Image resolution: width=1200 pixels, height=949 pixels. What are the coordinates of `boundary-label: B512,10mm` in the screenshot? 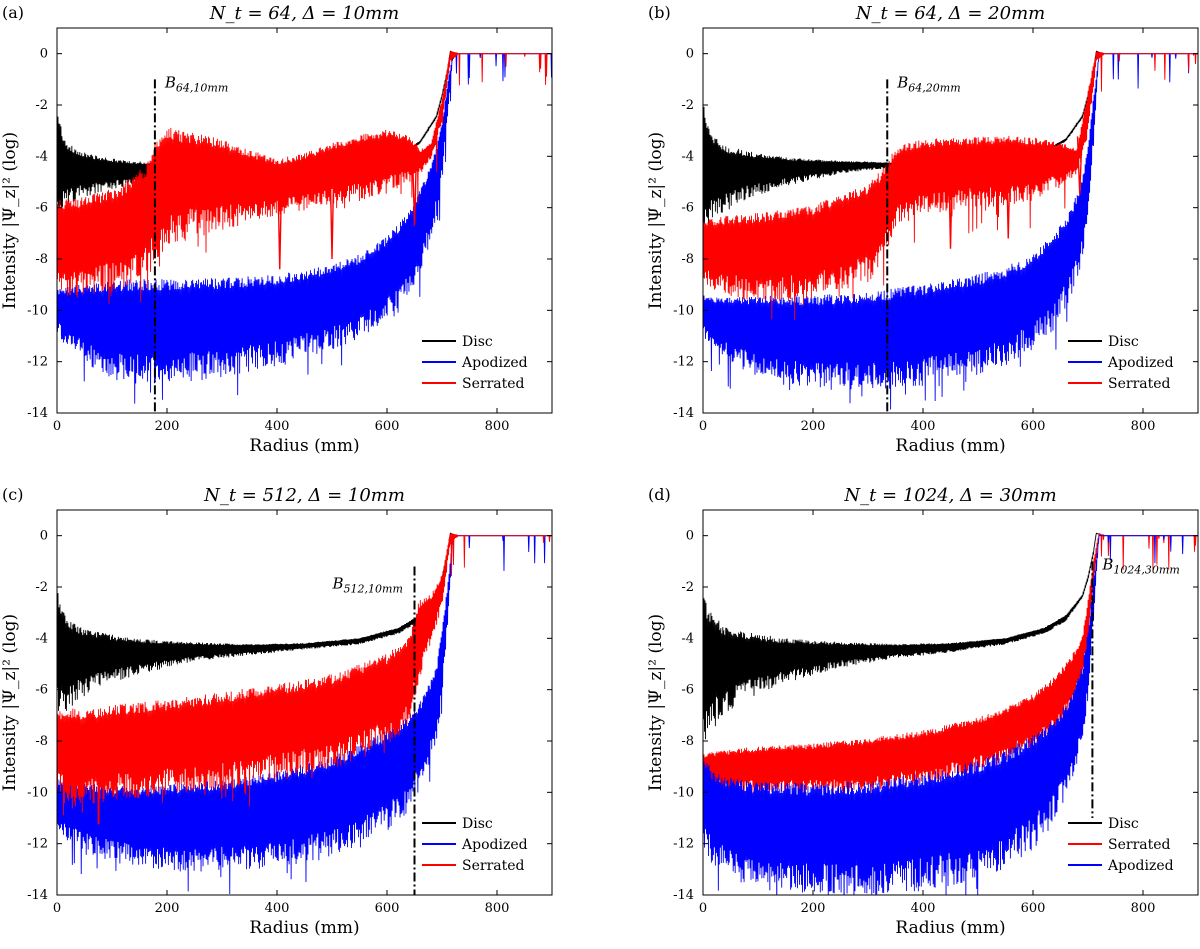 It's located at (367, 584).